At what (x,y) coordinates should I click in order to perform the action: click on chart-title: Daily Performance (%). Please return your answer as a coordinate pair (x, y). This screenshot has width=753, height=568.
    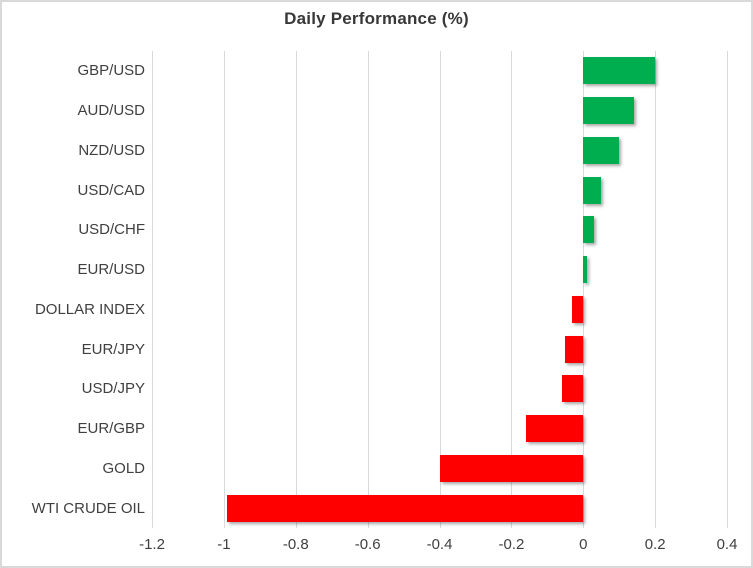
    Looking at the image, I should click on (376, 18).